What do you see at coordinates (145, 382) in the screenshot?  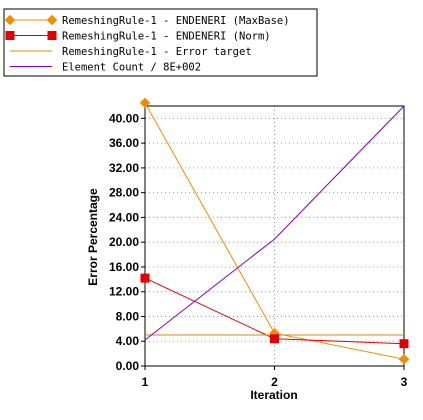 I see `x-tick-label: 1` at bounding box center [145, 382].